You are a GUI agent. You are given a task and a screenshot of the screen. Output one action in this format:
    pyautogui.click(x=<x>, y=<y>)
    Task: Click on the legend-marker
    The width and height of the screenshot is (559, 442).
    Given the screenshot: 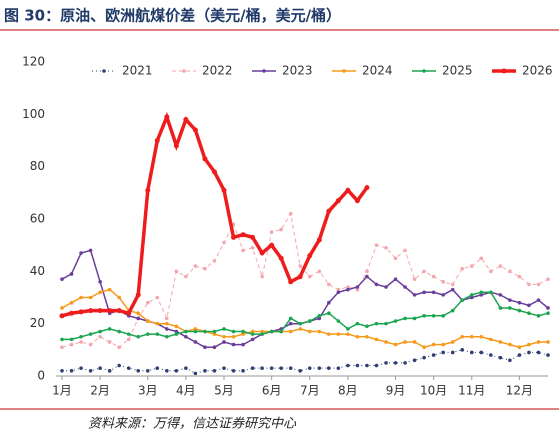 What is the action you would take?
    pyautogui.click(x=424, y=71)
    